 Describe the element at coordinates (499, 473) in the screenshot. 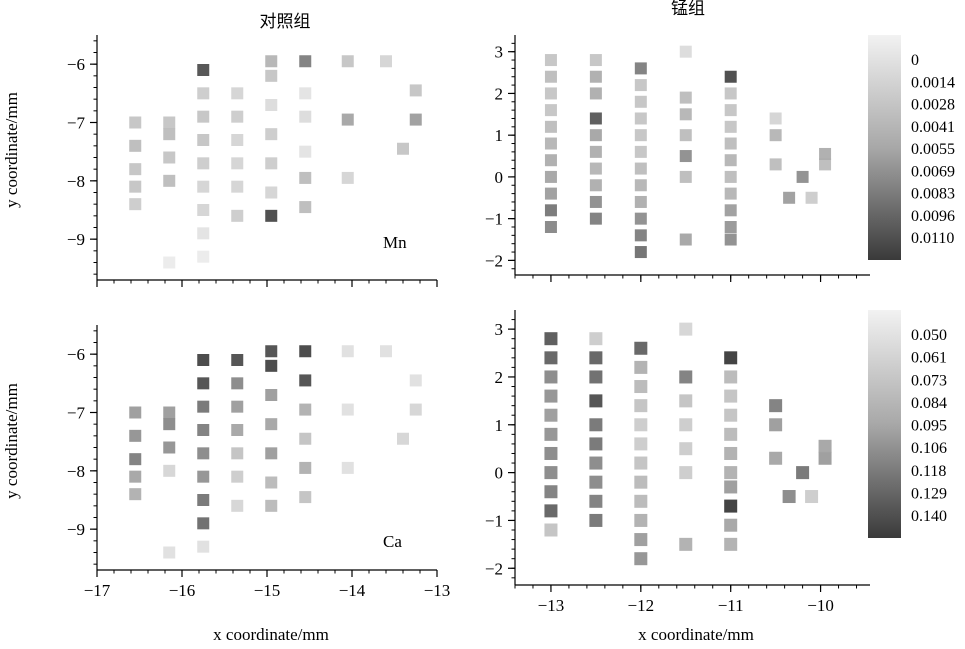

I see `y-tick-label: 0` at that location.